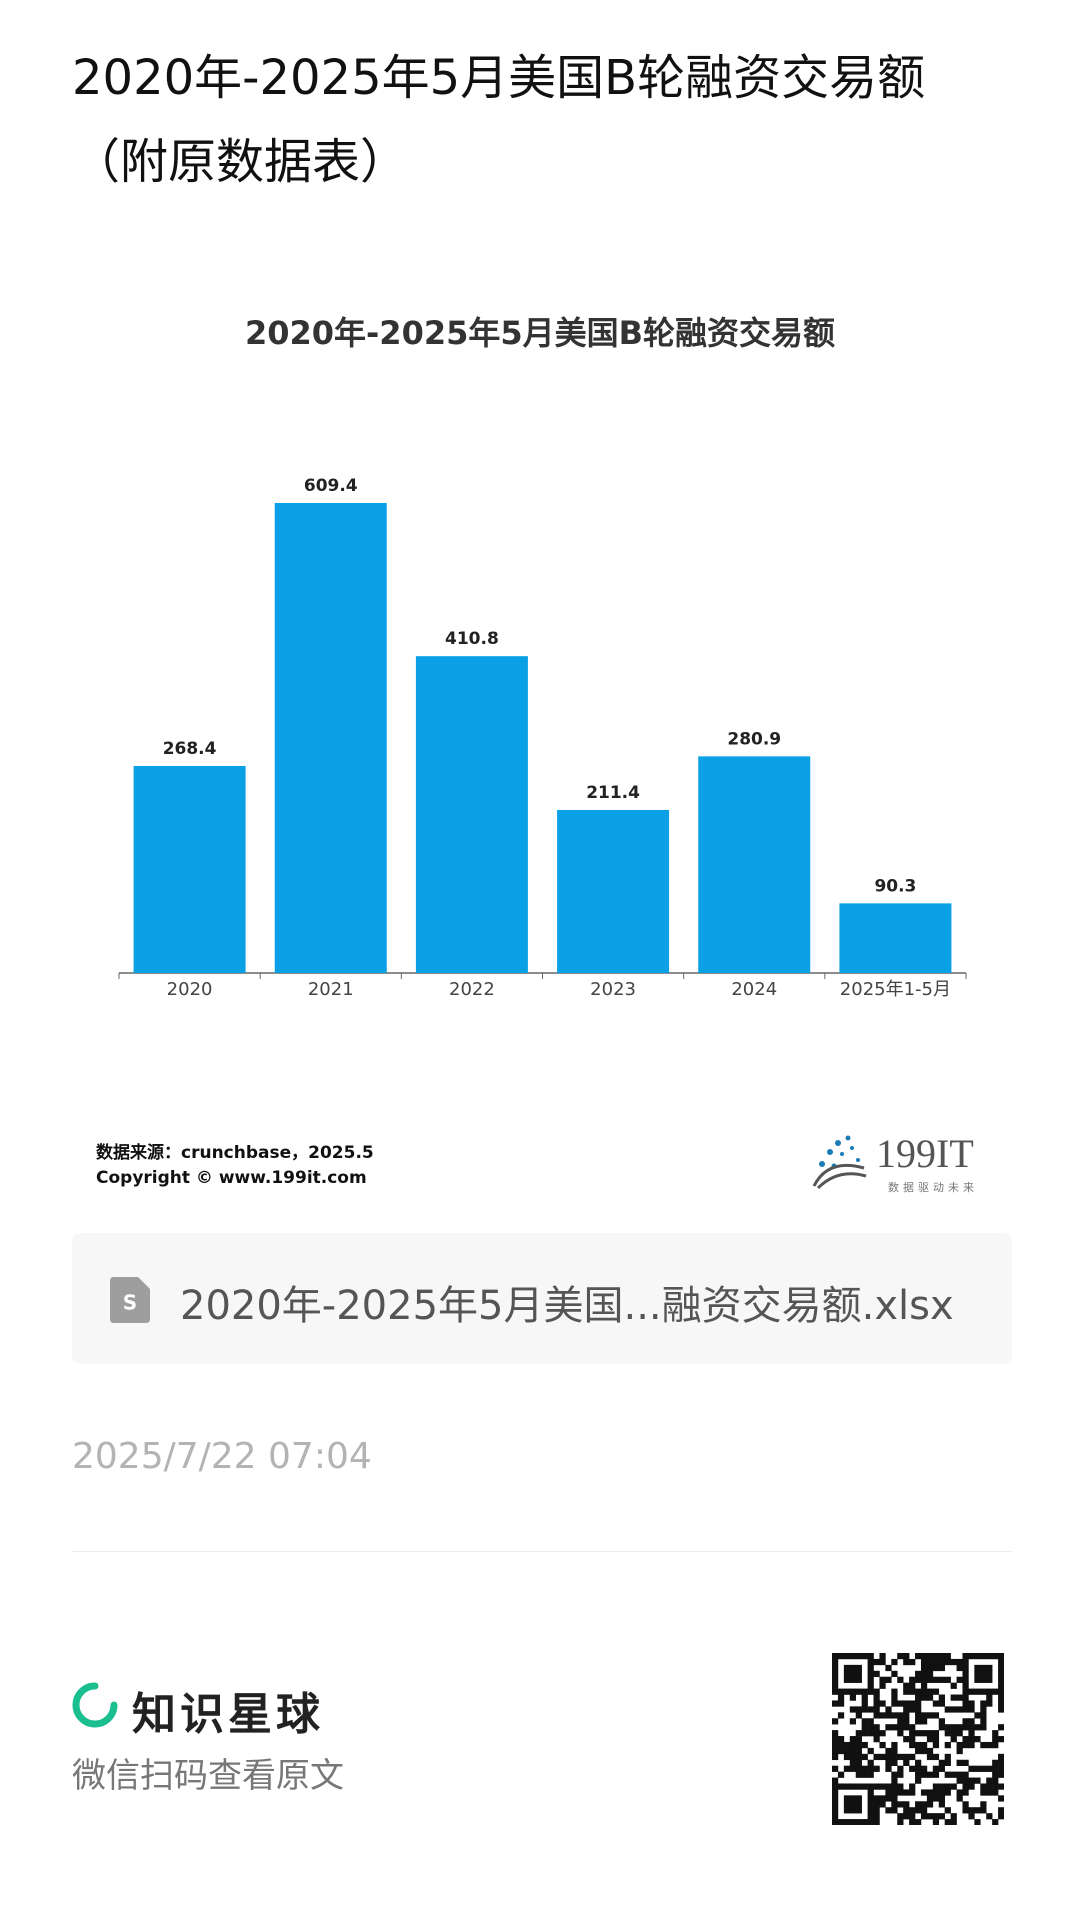  Describe the element at coordinates (472, 639) in the screenshot. I see `data-label: 410.8` at that location.